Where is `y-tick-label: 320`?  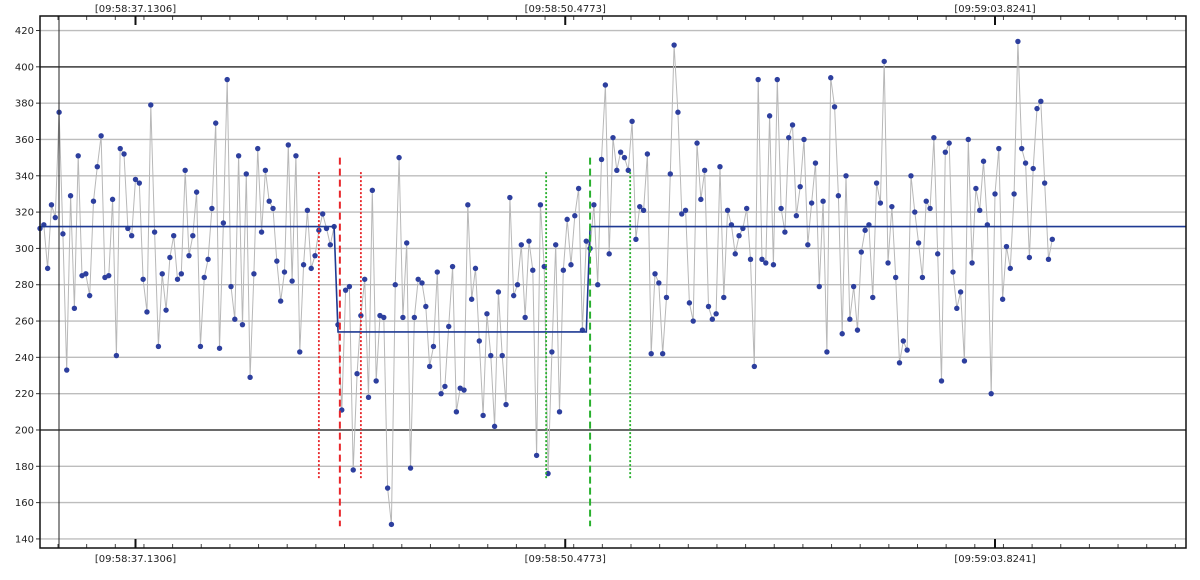 y-tick-label: 320 is located at coordinates (24, 213).